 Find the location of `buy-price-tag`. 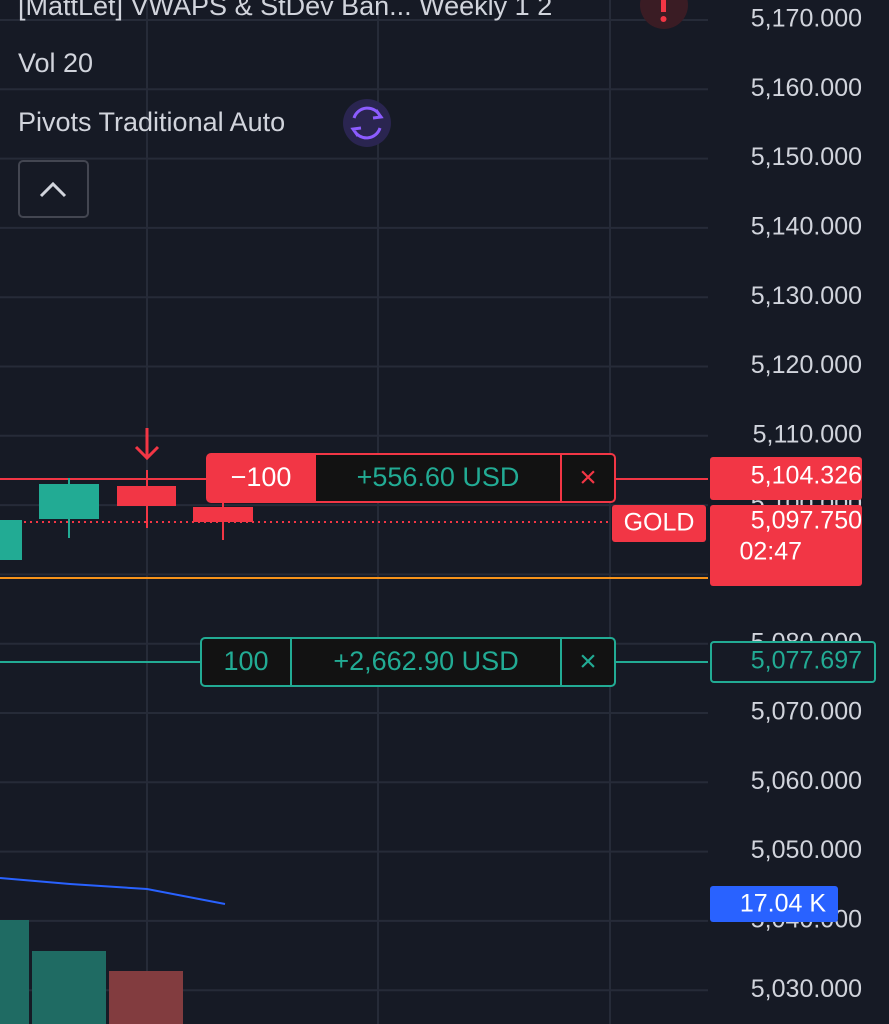

buy-price-tag is located at coordinates (793, 662).